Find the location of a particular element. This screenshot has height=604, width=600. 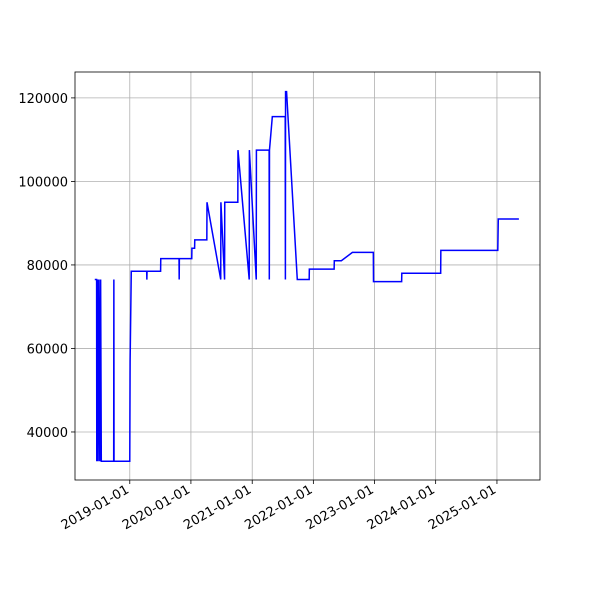

y-tick-label: 120000 is located at coordinates (43, 99).